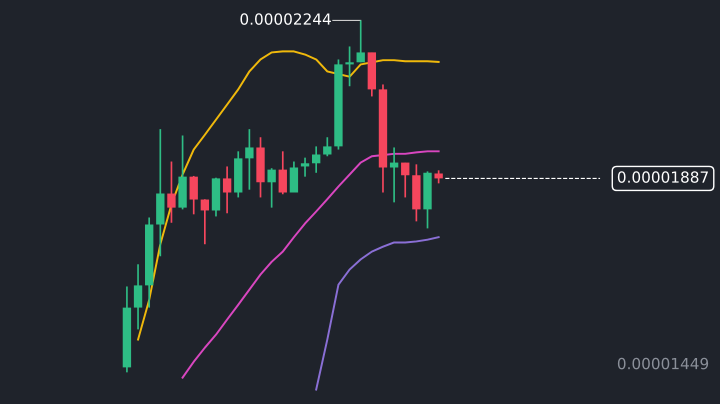  I want to click on text: 0.00001887, so click(663, 177).